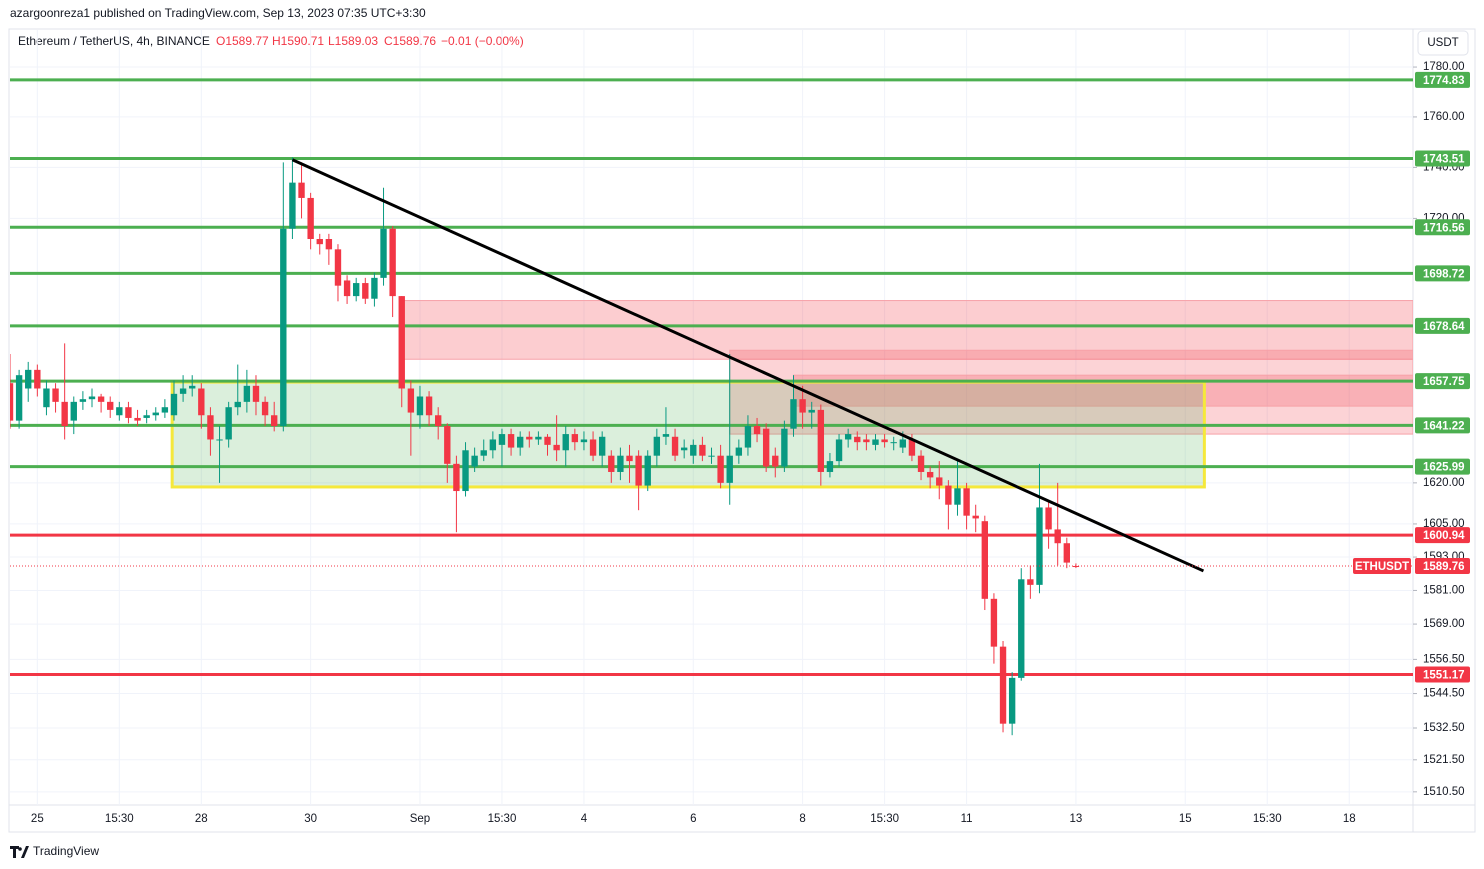 The width and height of the screenshot is (1484, 869). I want to click on level-label: 1625.99, so click(1444, 468).